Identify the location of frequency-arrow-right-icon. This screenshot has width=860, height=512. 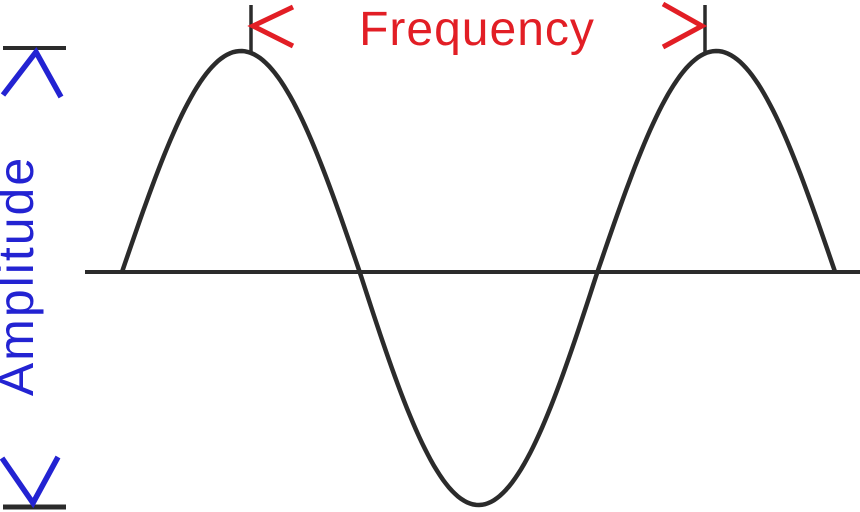
(684, 25).